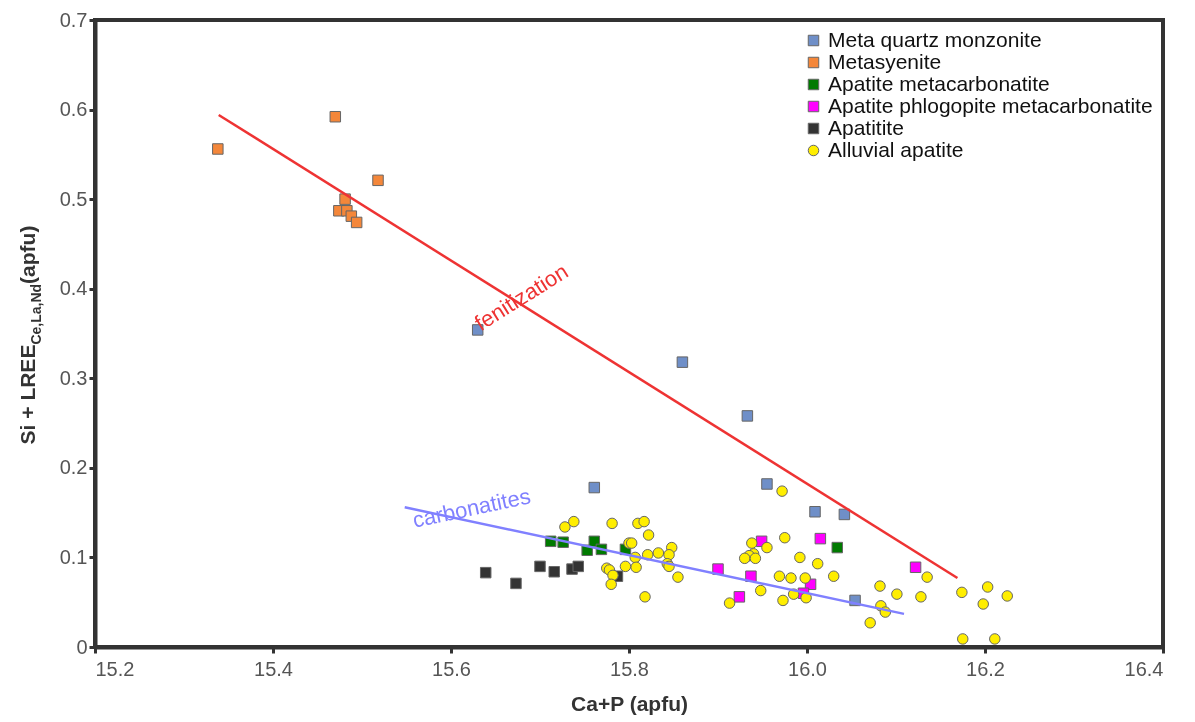 The height and width of the screenshot is (722, 1195). Describe the element at coordinates (73, 467) in the screenshot. I see `y-tick-label: 0.2` at that location.